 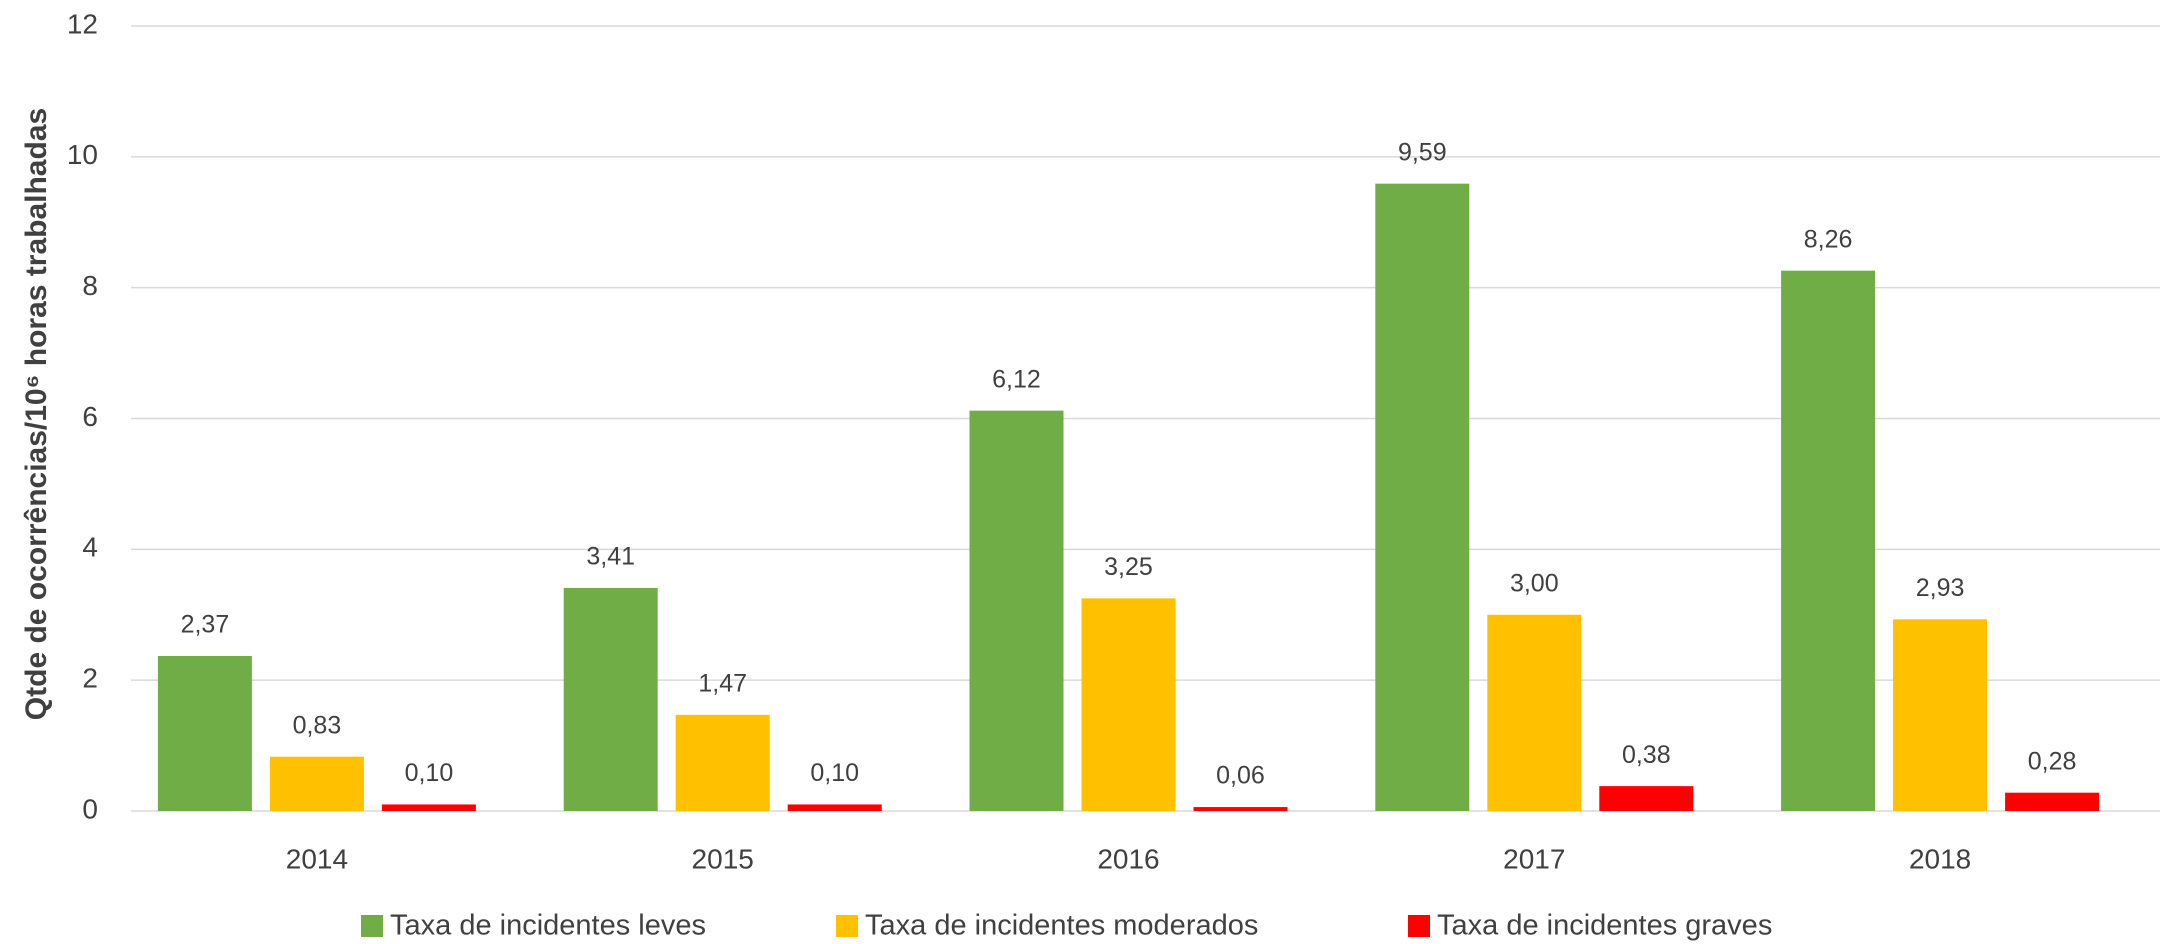 What do you see at coordinates (1940, 858) in the screenshot?
I see `x-tick-label: 2018` at bounding box center [1940, 858].